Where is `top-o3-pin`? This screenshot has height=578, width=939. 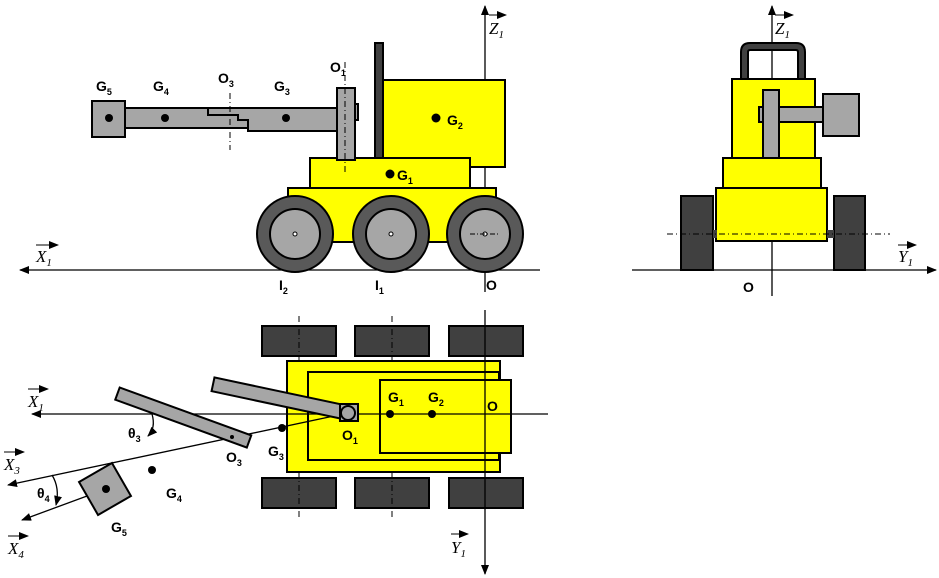 top-o3-pin is located at coordinates (232, 437).